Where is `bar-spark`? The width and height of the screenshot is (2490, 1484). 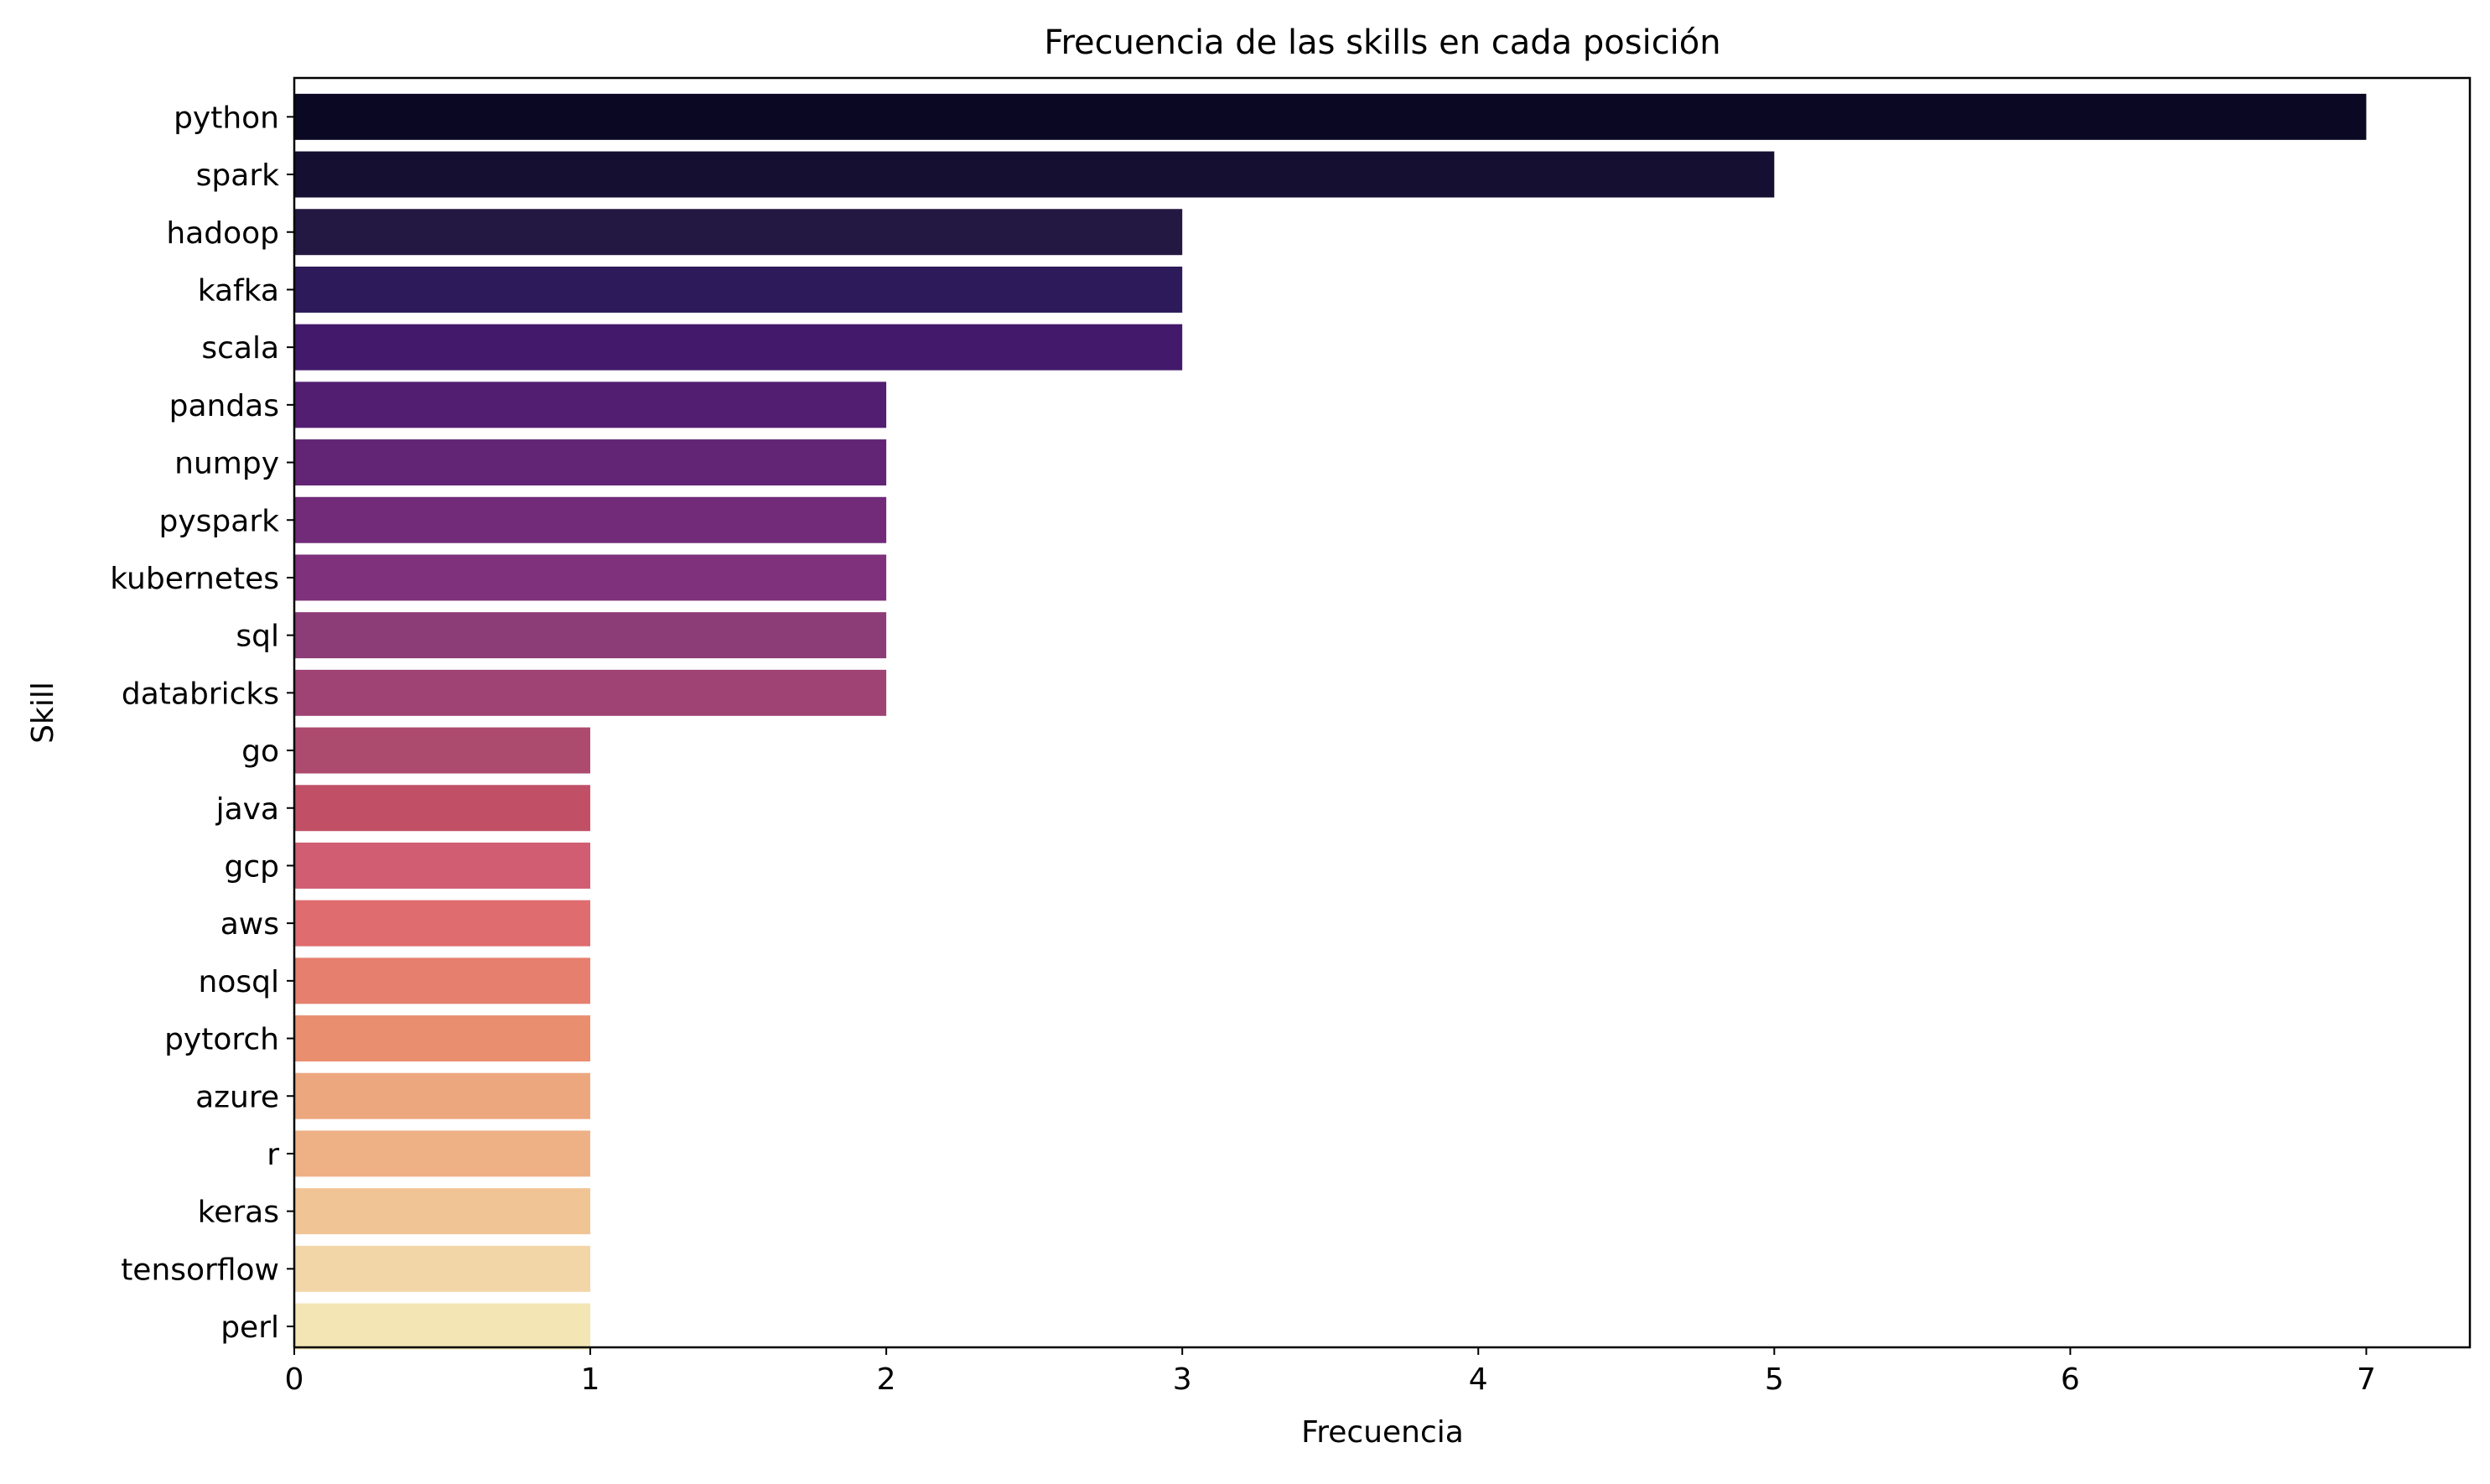 bar-spark is located at coordinates (1034, 174).